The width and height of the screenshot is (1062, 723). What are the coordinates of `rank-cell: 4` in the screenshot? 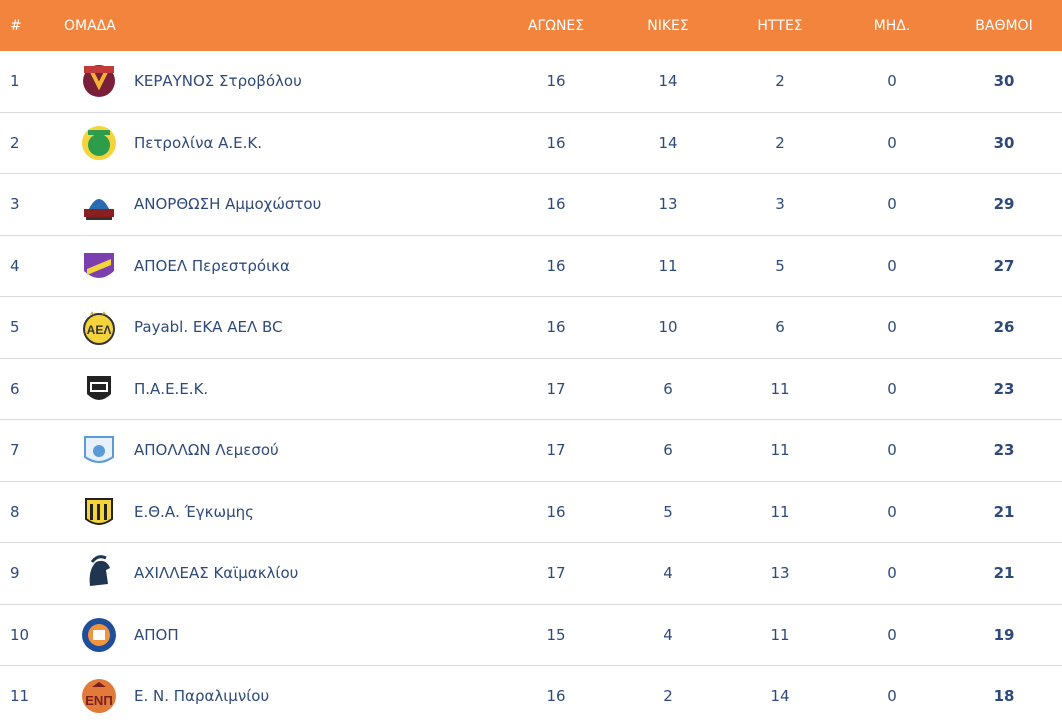 It's located at (15, 265).